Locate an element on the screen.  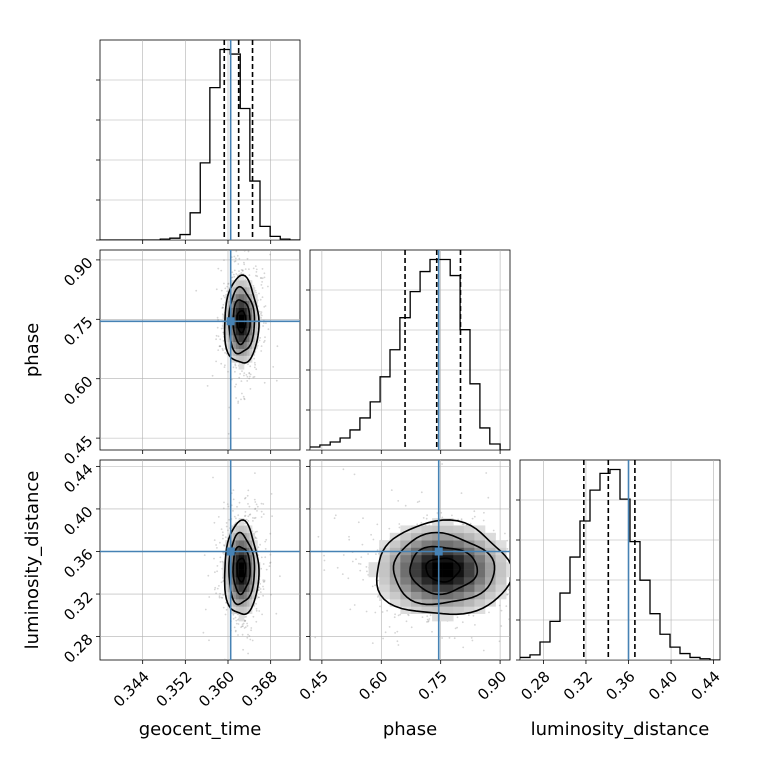
x-axis-label: geocent_time is located at coordinates (200, 729).